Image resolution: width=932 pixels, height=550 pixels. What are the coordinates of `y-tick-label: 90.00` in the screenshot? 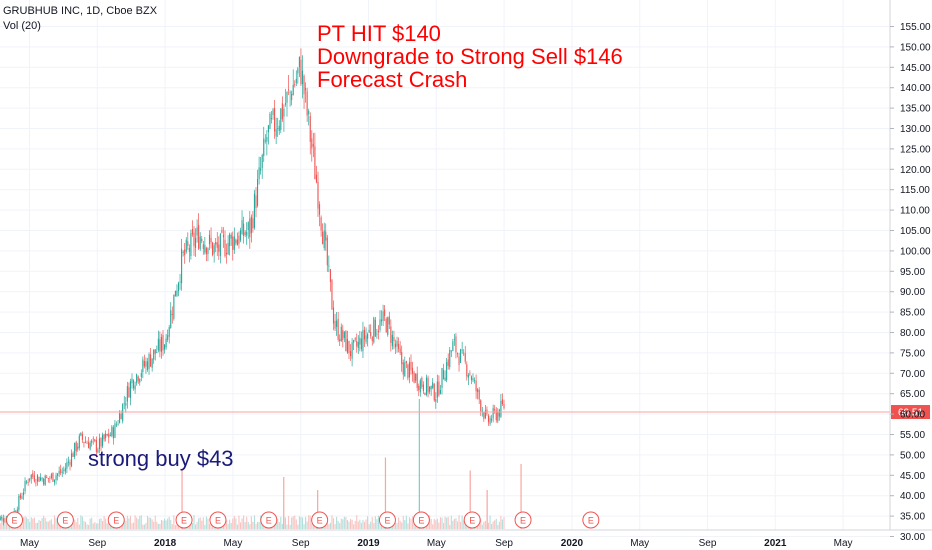 It's located at (912, 292).